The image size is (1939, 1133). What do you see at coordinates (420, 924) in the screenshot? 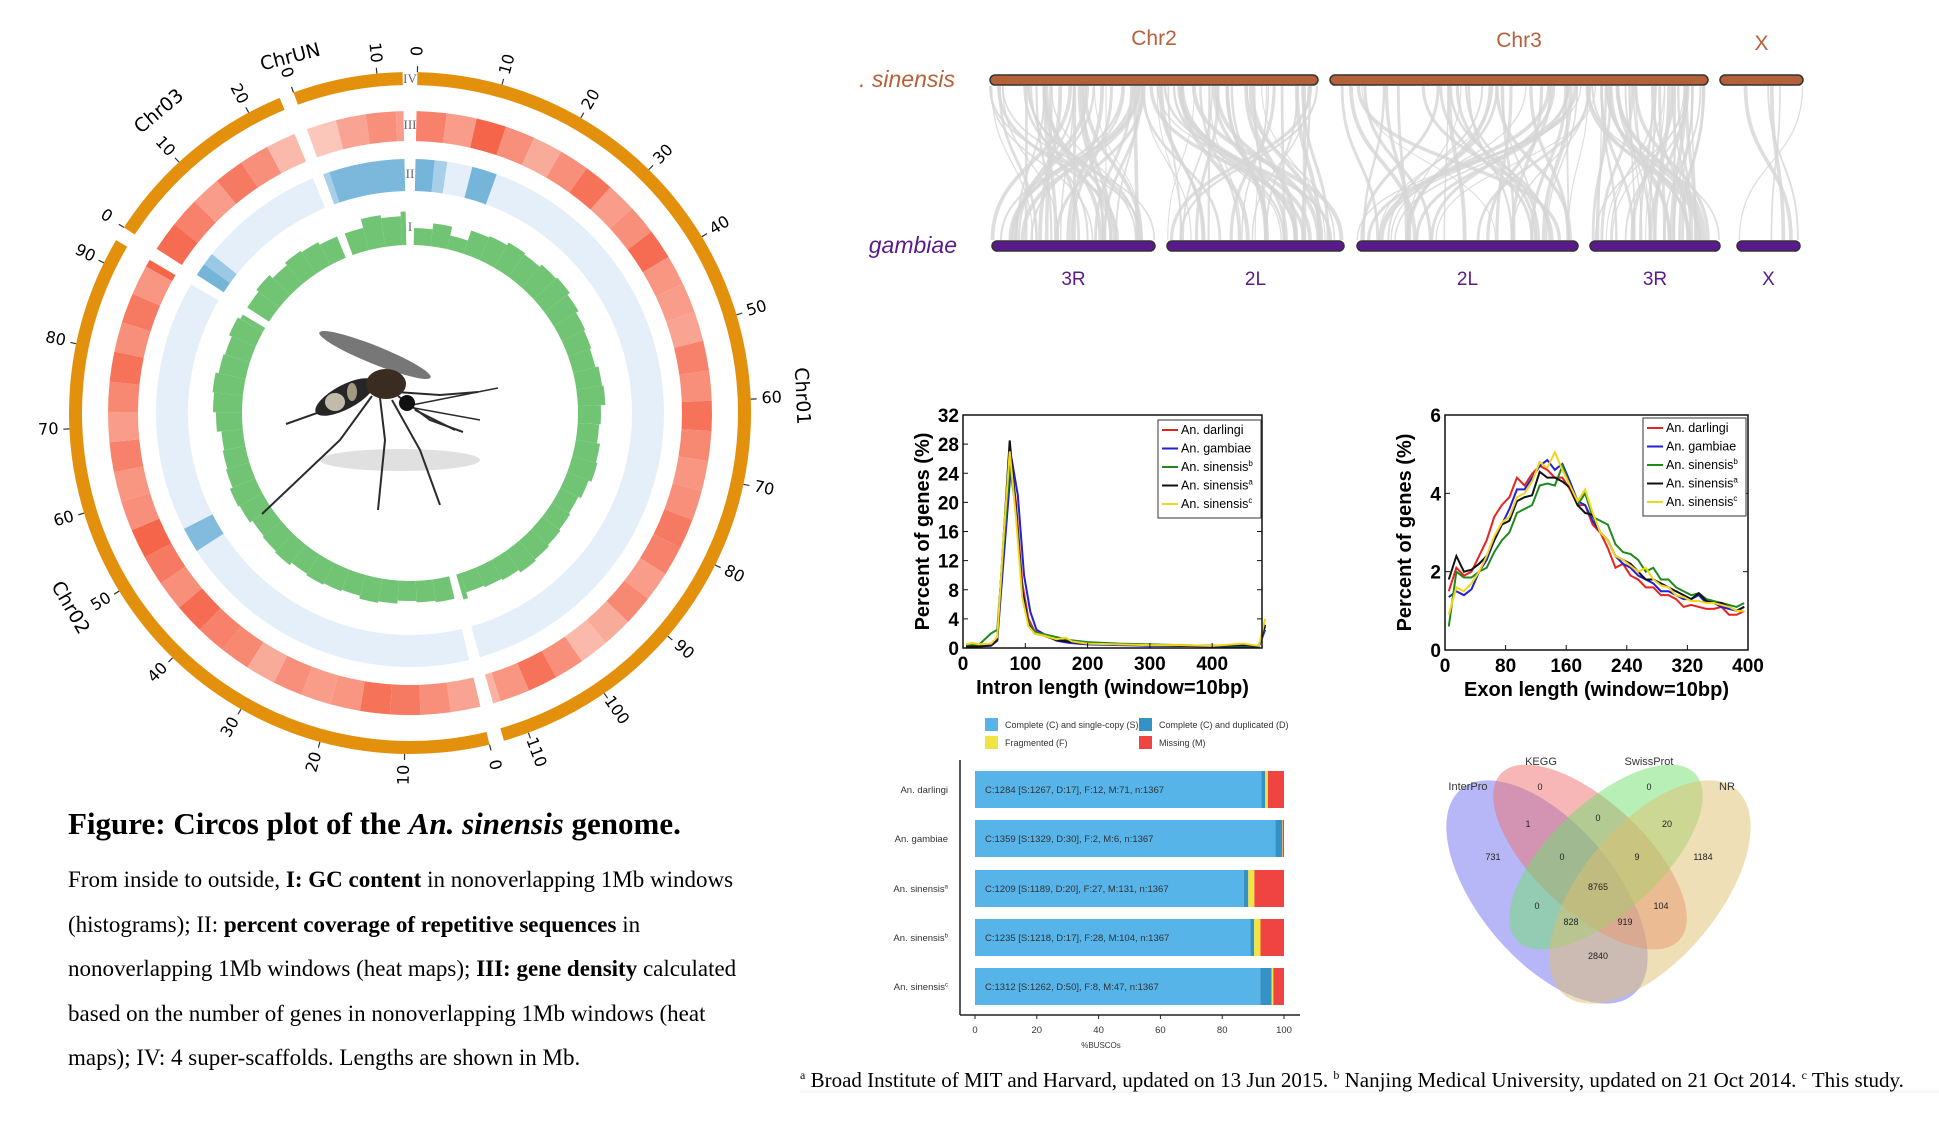
I see `caption-segment: percent coverage of repetitive sequences` at bounding box center [420, 924].